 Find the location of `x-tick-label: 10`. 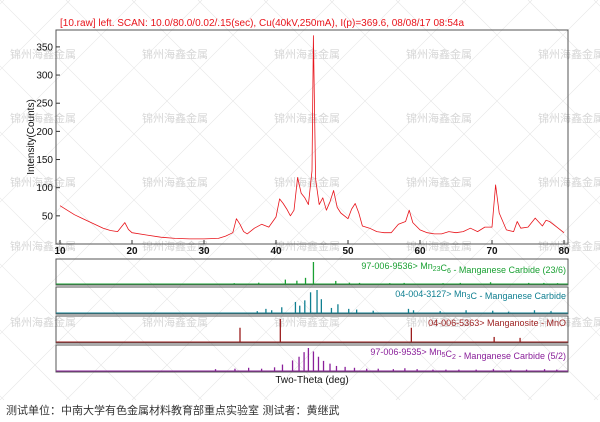

x-tick-label: 10 is located at coordinates (60, 251).